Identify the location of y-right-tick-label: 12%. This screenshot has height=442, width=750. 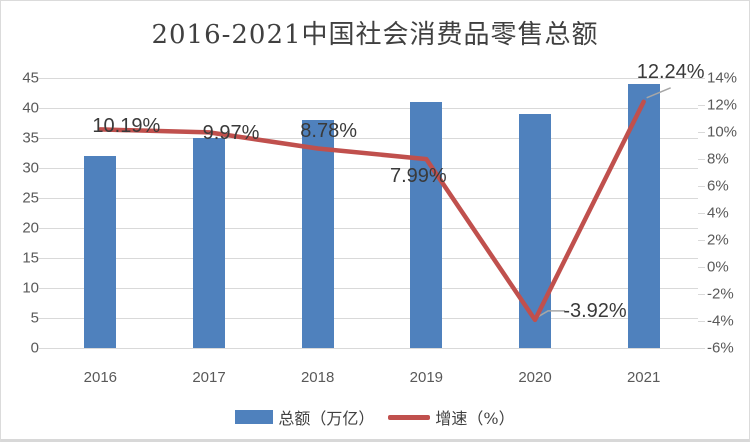
(722, 105).